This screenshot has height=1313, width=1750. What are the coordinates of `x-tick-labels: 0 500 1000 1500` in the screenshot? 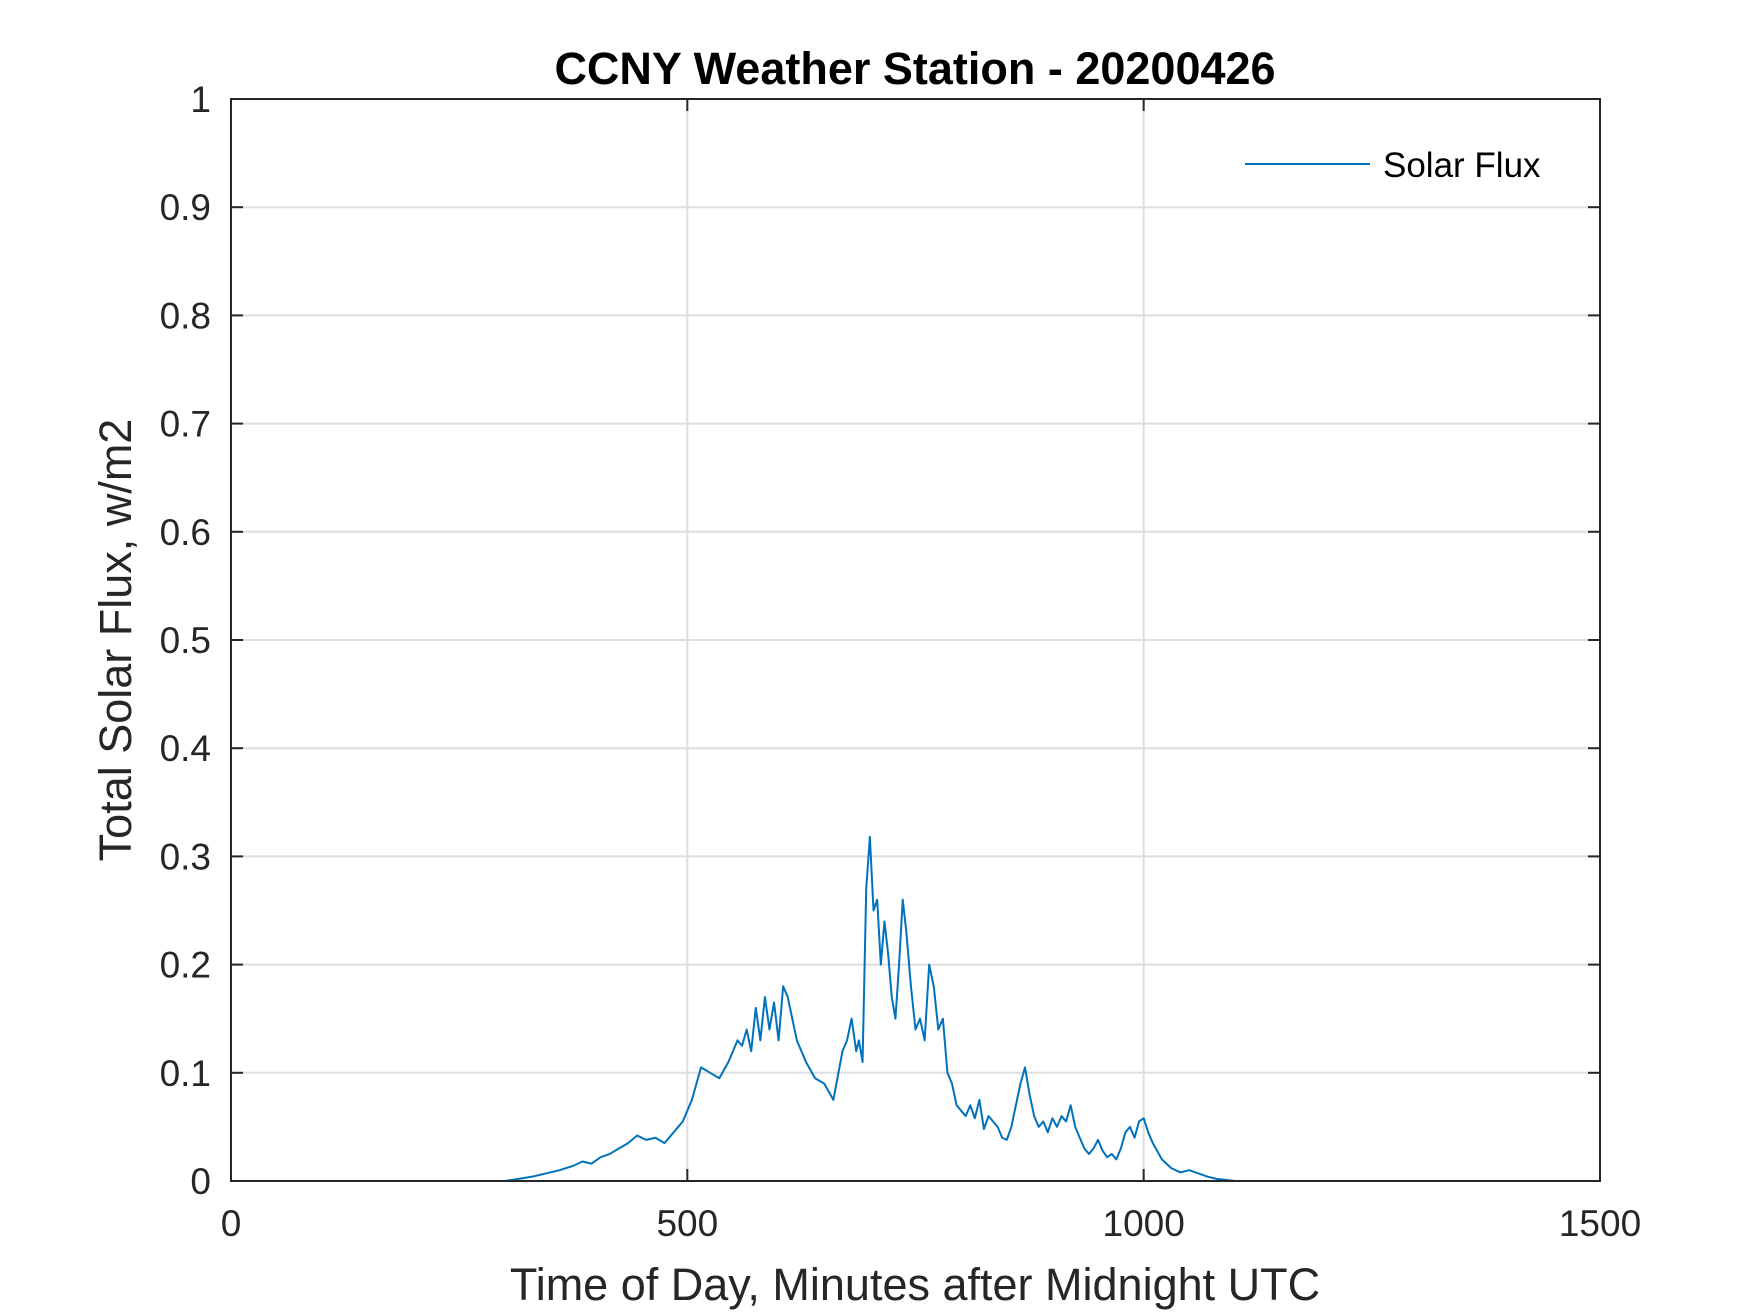 It's located at (931, 1223).